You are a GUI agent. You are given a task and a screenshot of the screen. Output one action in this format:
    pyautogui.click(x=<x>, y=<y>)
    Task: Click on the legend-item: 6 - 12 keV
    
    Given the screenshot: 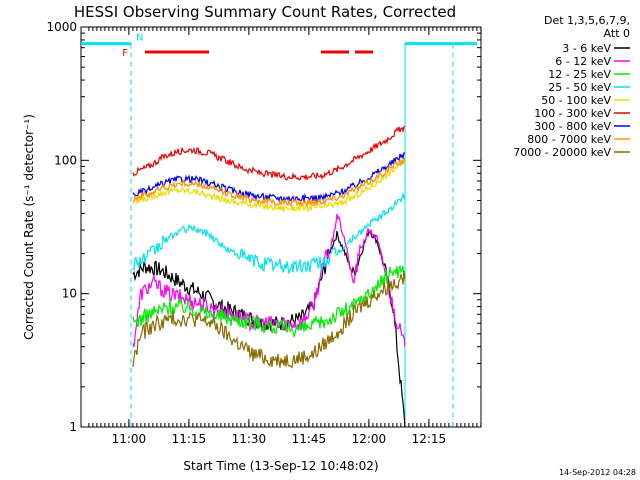 What is the action you would take?
    pyautogui.click(x=592, y=61)
    